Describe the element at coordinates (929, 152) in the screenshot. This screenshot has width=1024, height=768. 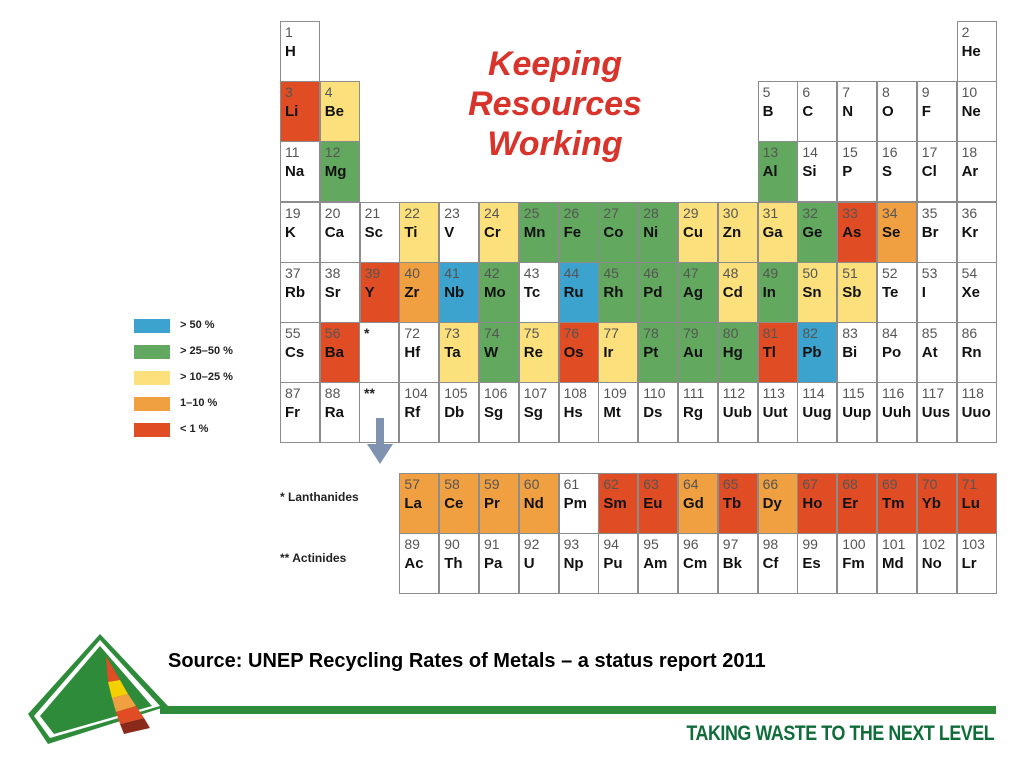
I see `atomic-number: 17` at that location.